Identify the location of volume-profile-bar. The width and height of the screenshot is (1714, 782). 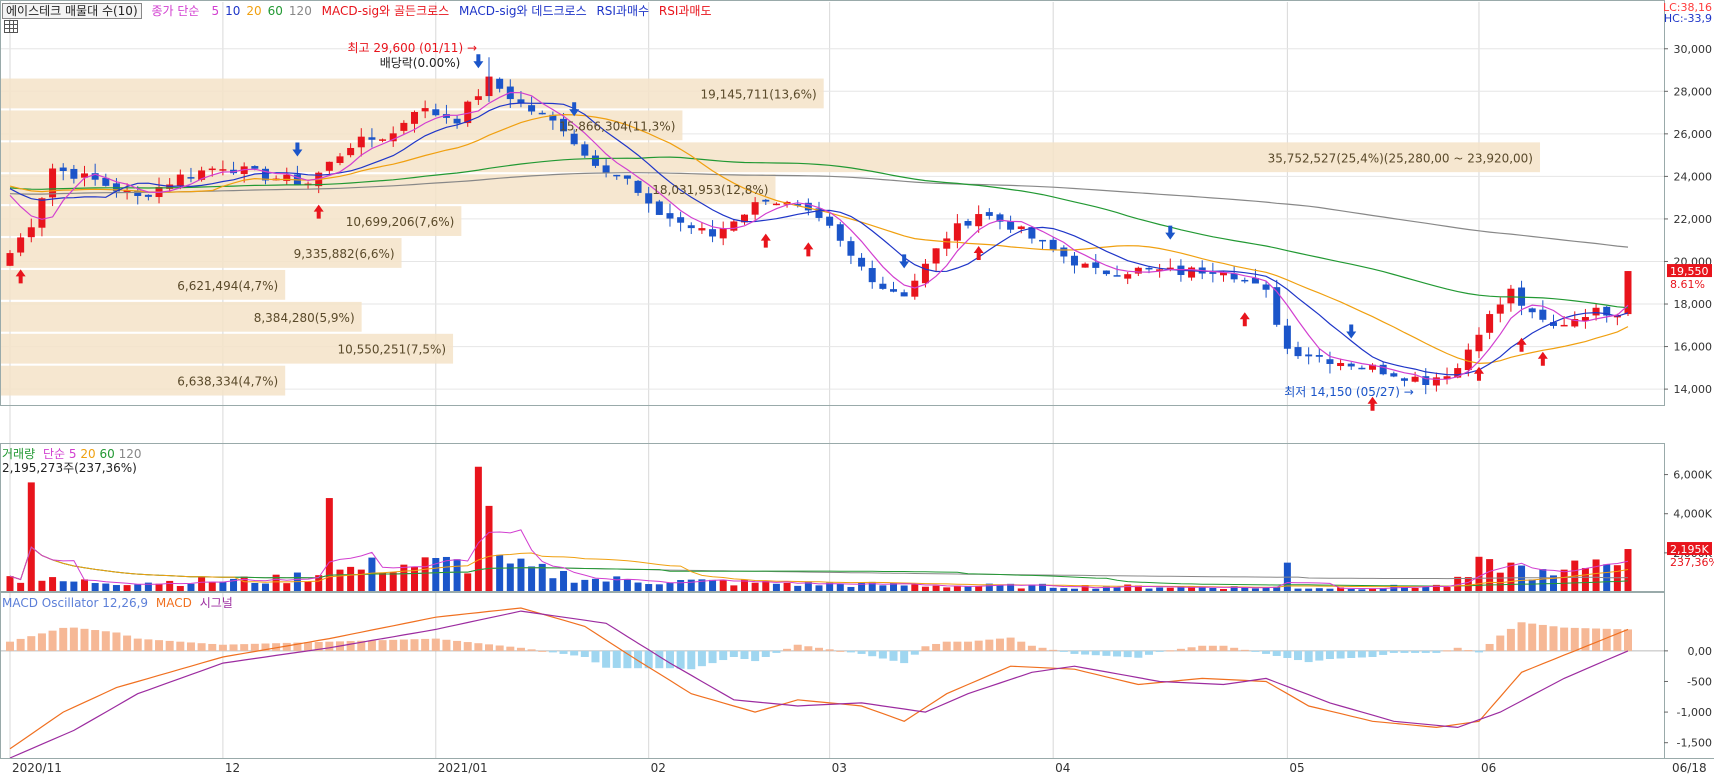
(342, 125).